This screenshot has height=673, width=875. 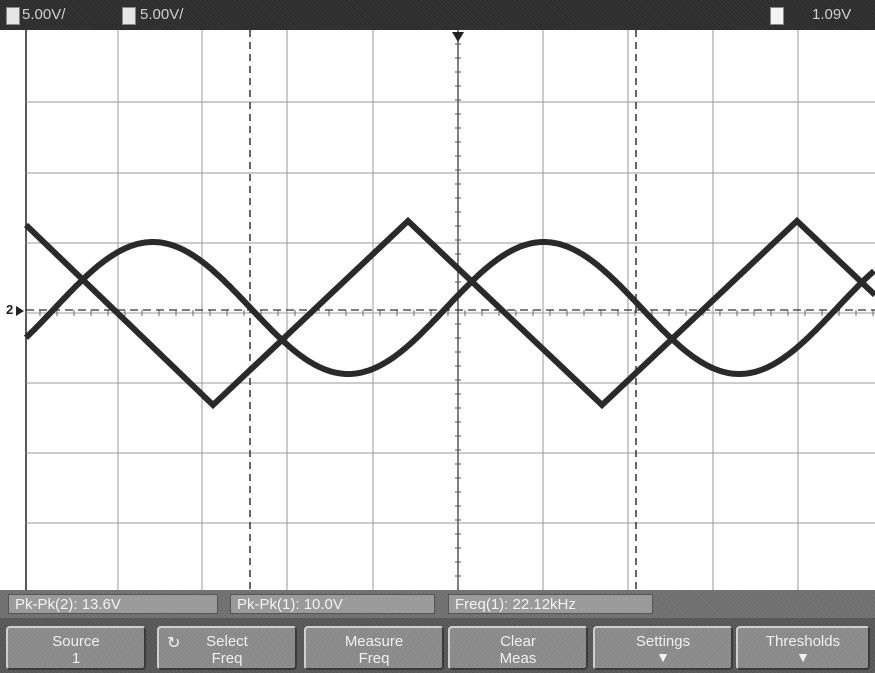 I want to click on measurement-label: Pk-Pk(1):, so click(x=268, y=604).